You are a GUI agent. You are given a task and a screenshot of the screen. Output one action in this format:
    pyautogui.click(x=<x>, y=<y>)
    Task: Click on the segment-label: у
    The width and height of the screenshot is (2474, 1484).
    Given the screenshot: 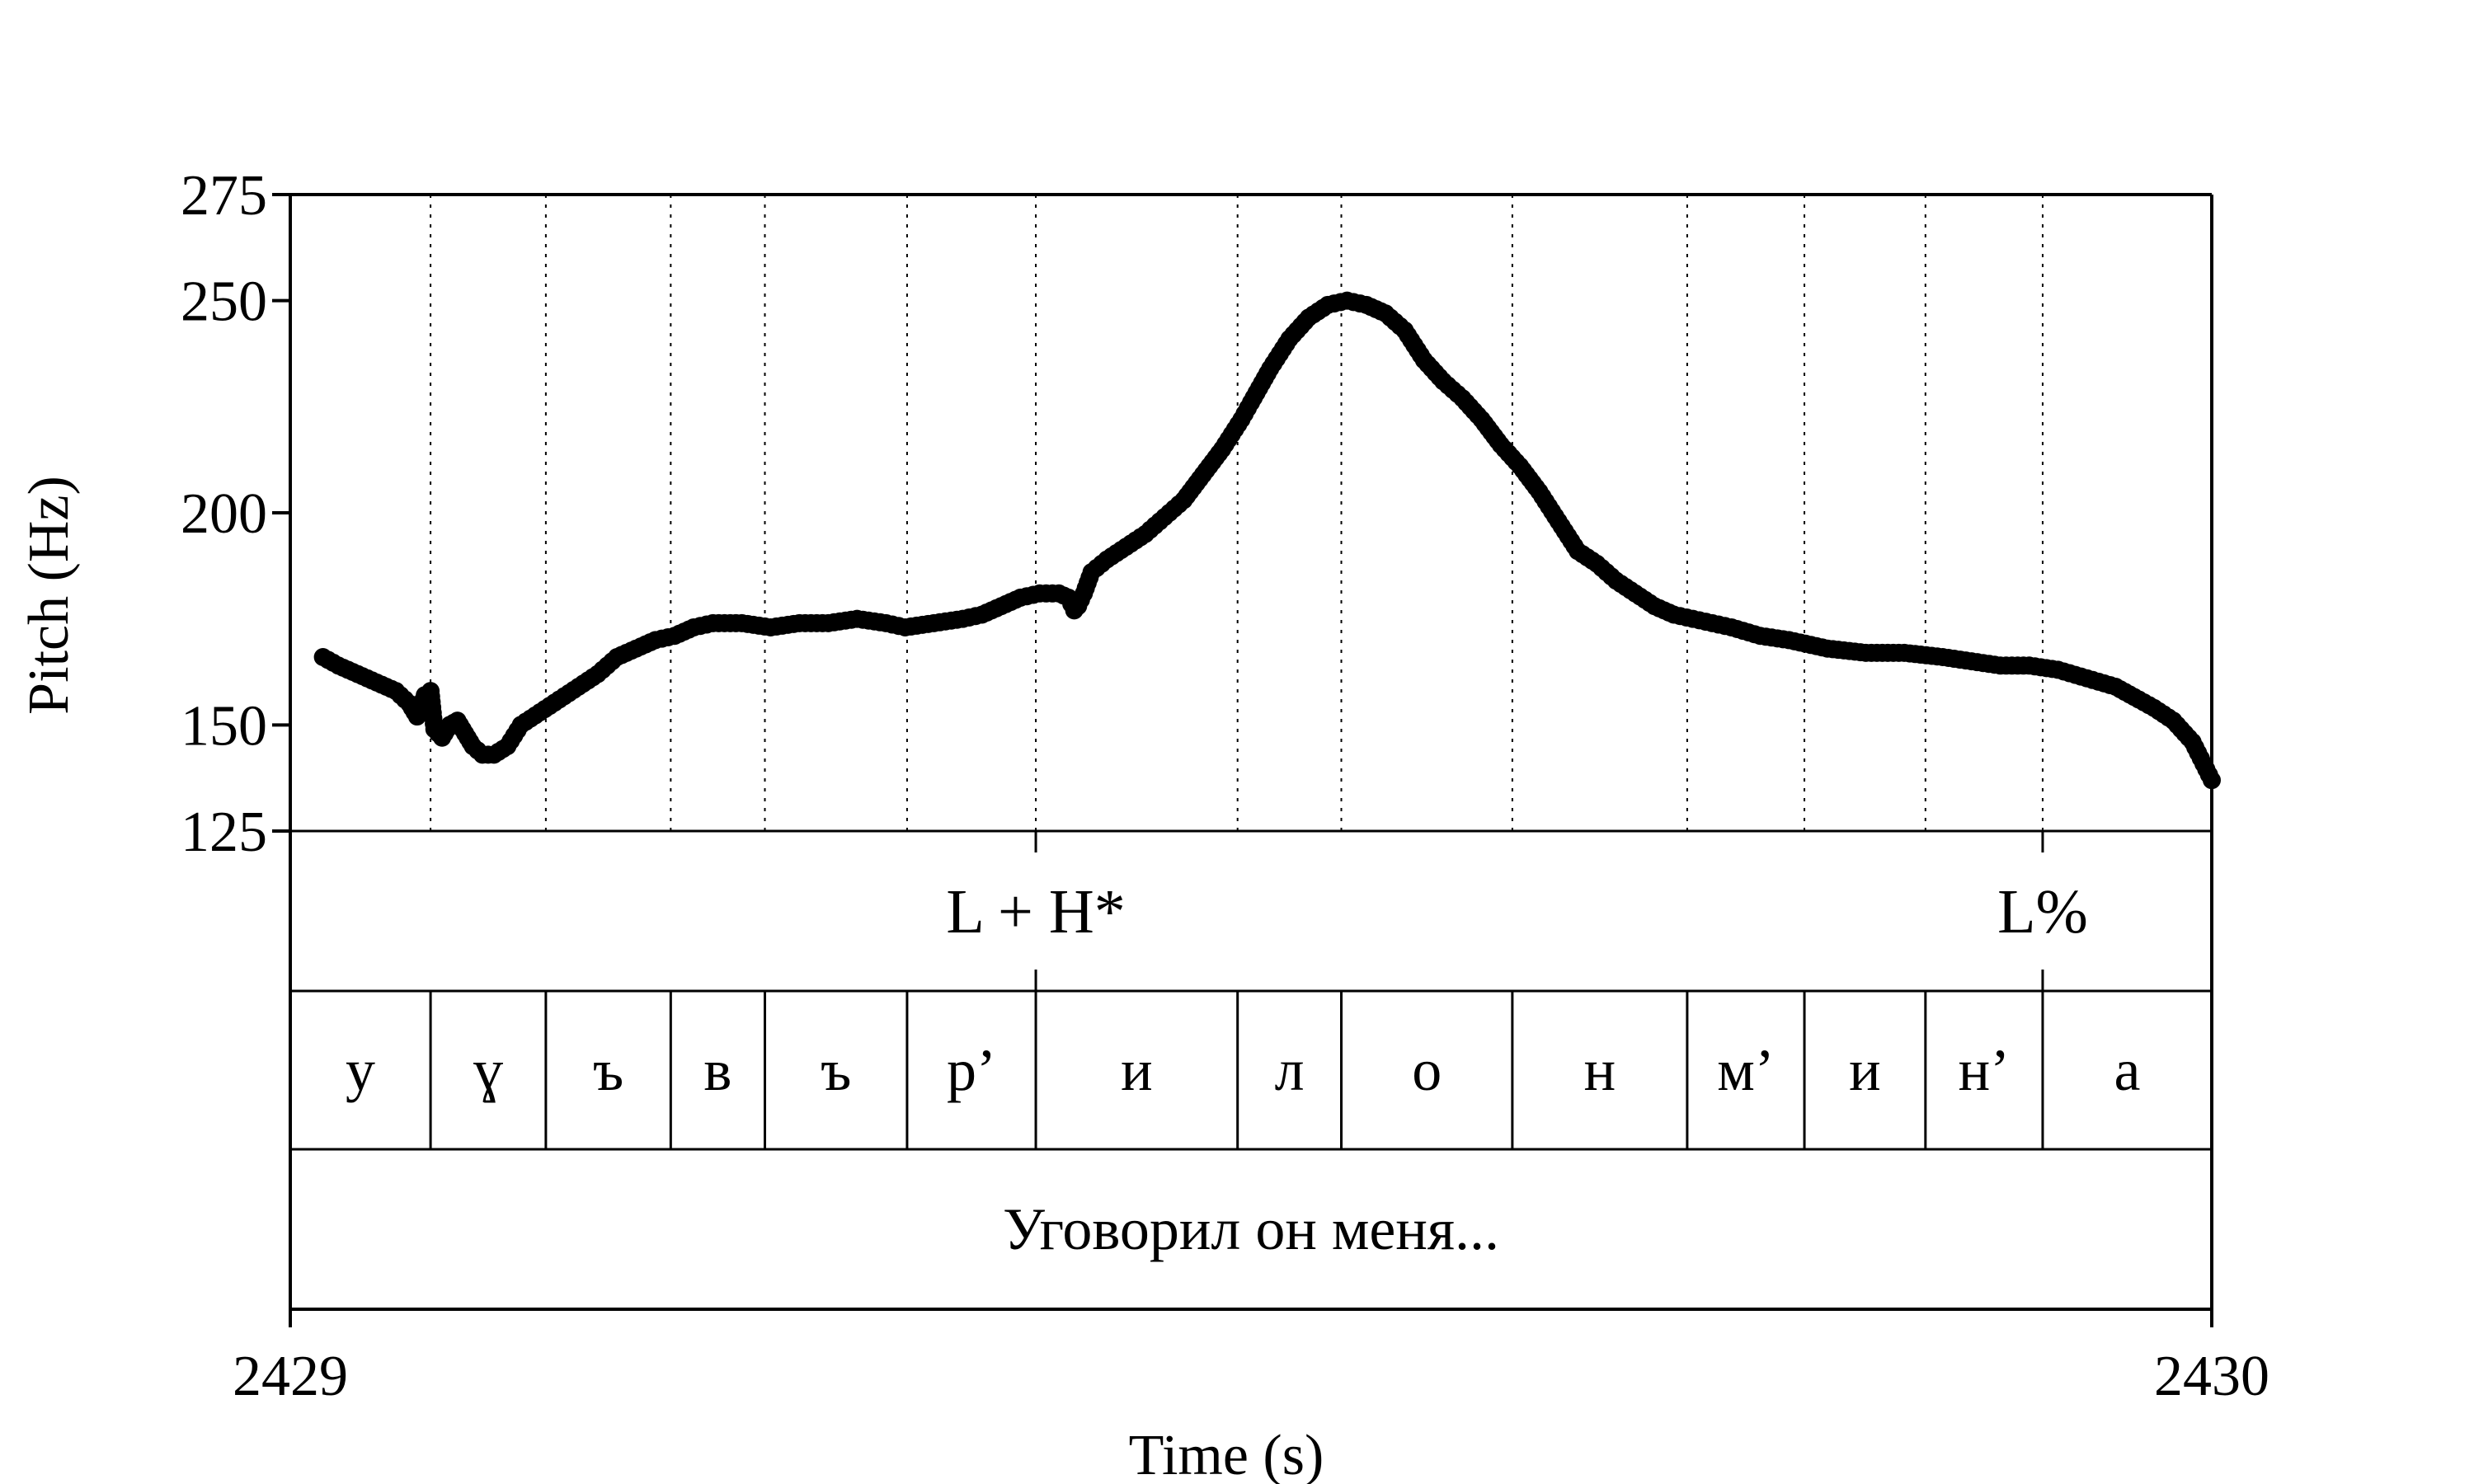 What is the action you would take?
    pyautogui.click(x=360, y=1070)
    